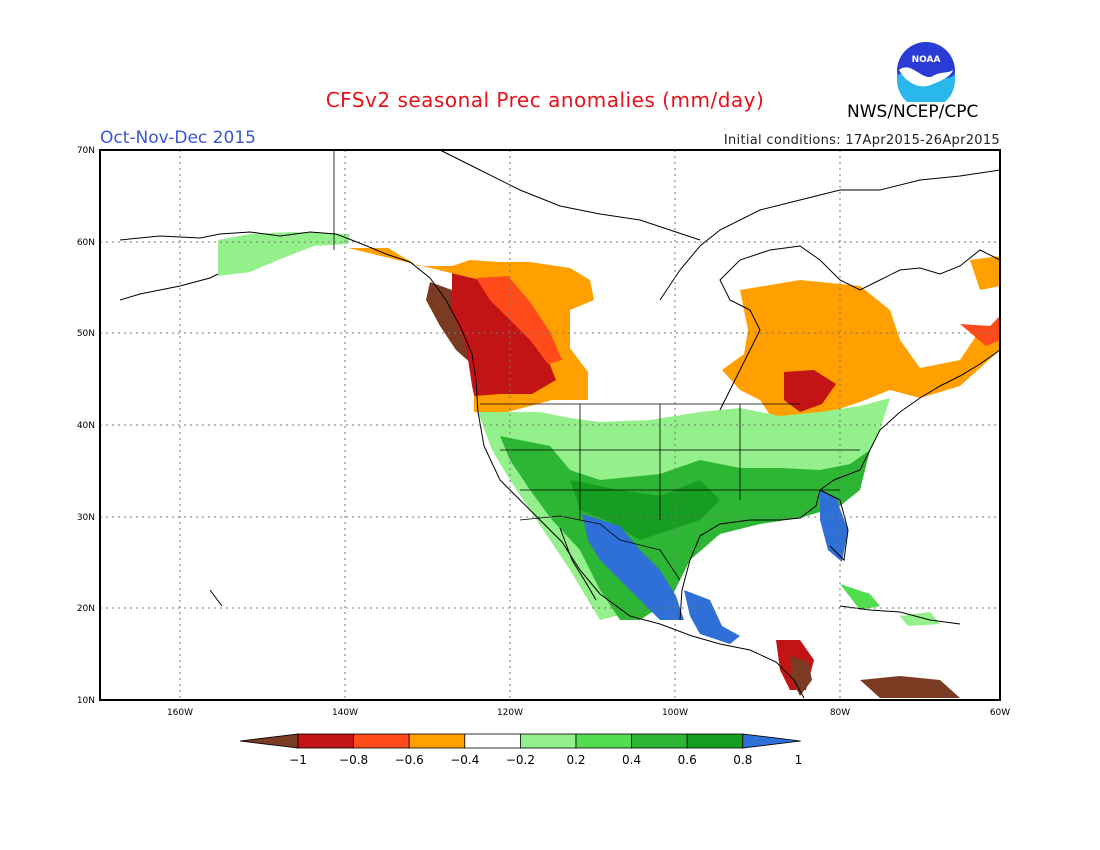 The width and height of the screenshot is (1100, 850). Describe the element at coordinates (180, 713) in the screenshot. I see `lon-label-160w: 160W` at that location.